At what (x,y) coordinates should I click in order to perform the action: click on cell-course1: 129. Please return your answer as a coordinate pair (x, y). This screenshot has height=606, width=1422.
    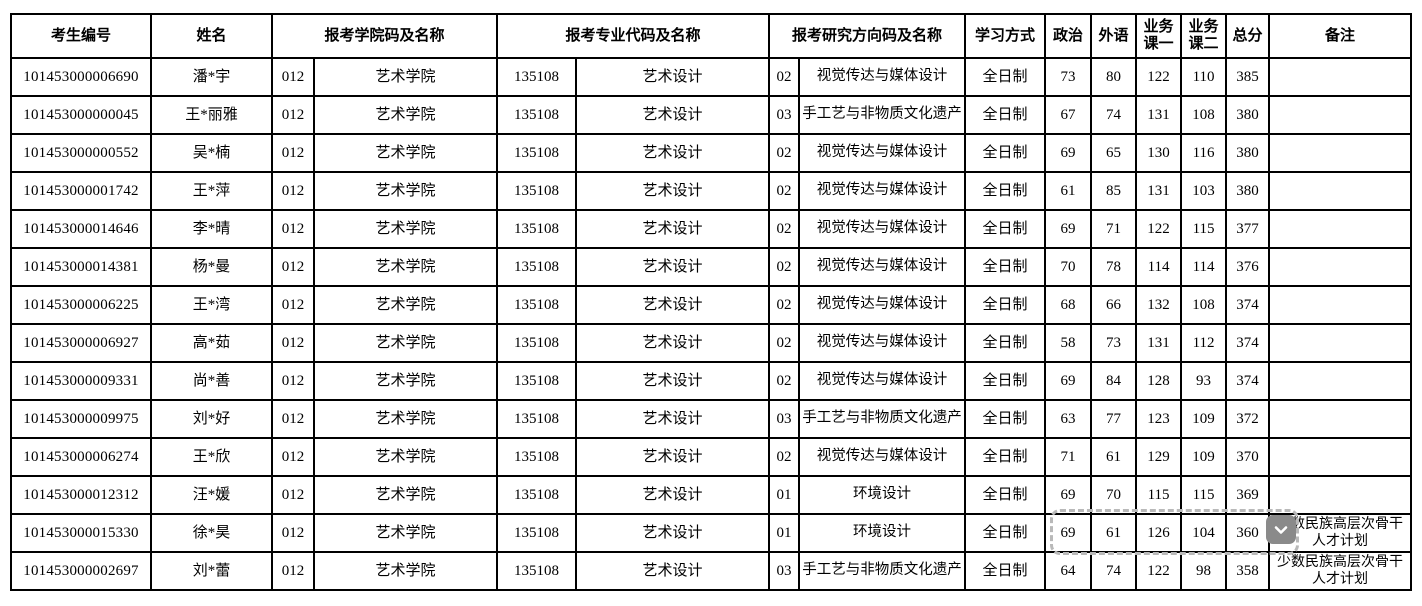
    Looking at the image, I should click on (1159, 457).